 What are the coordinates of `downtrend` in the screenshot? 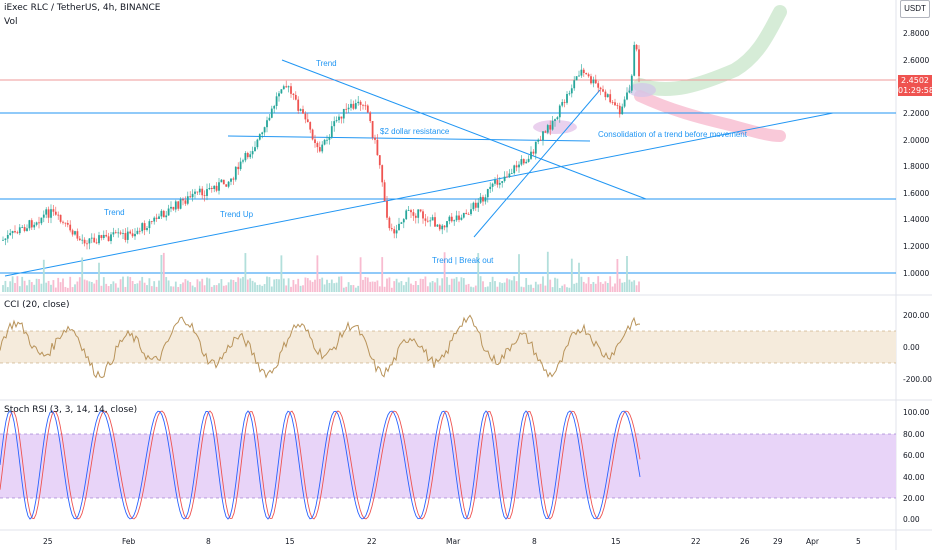 It's located at (464, 129).